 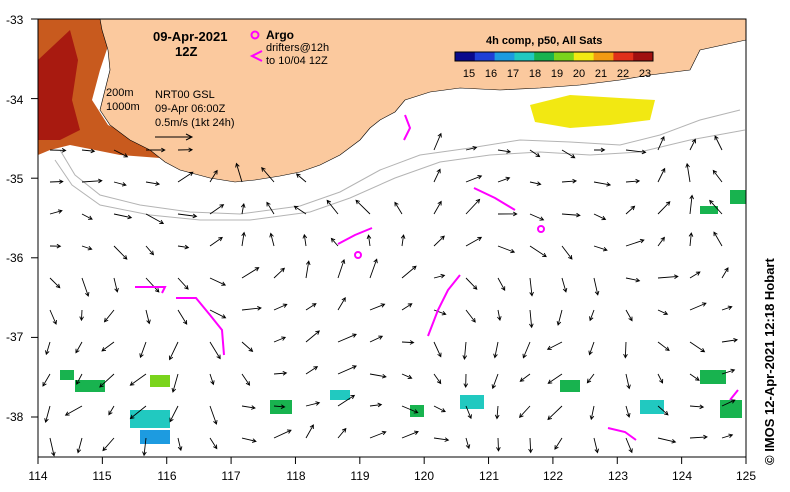 I want to click on colorbar-frame, so click(x=554, y=56).